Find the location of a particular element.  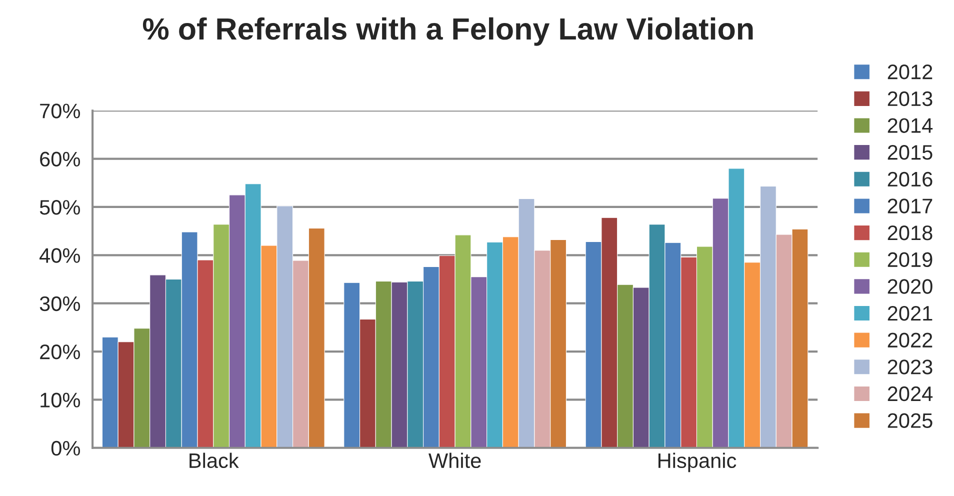

legend-label: 2012 is located at coordinates (910, 72).